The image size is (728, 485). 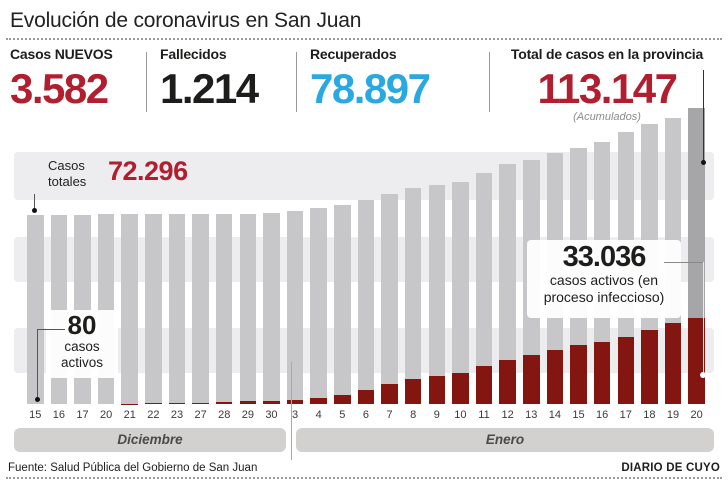 What do you see at coordinates (703, 375) in the screenshot?
I see `leader-dot-white` at bounding box center [703, 375].